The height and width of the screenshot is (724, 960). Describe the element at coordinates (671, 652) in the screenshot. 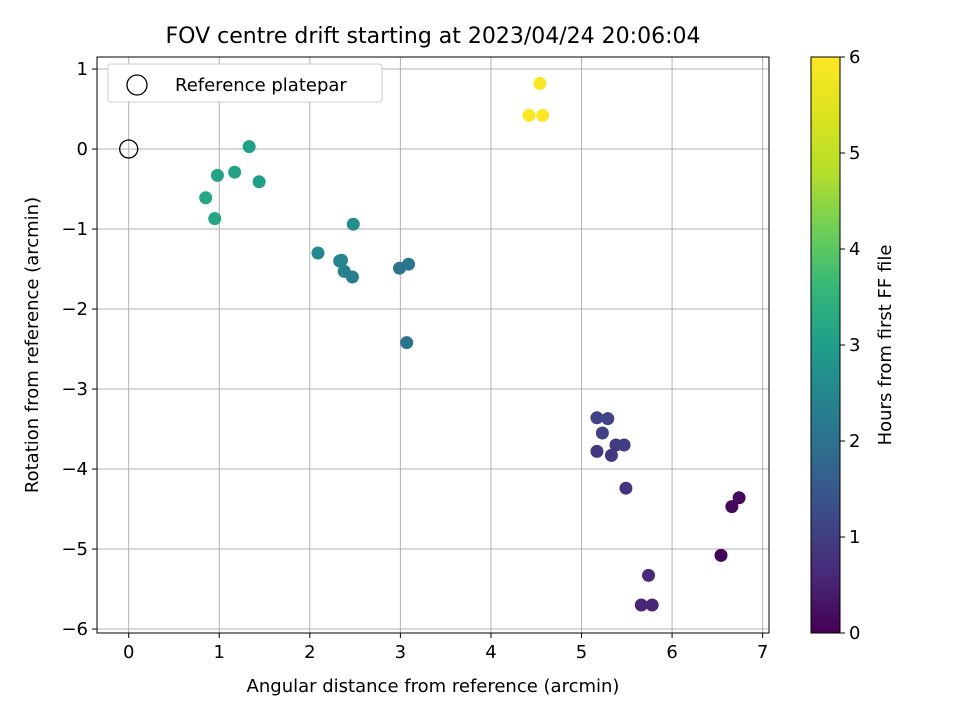

I see `x-tick-label: 6` at that location.